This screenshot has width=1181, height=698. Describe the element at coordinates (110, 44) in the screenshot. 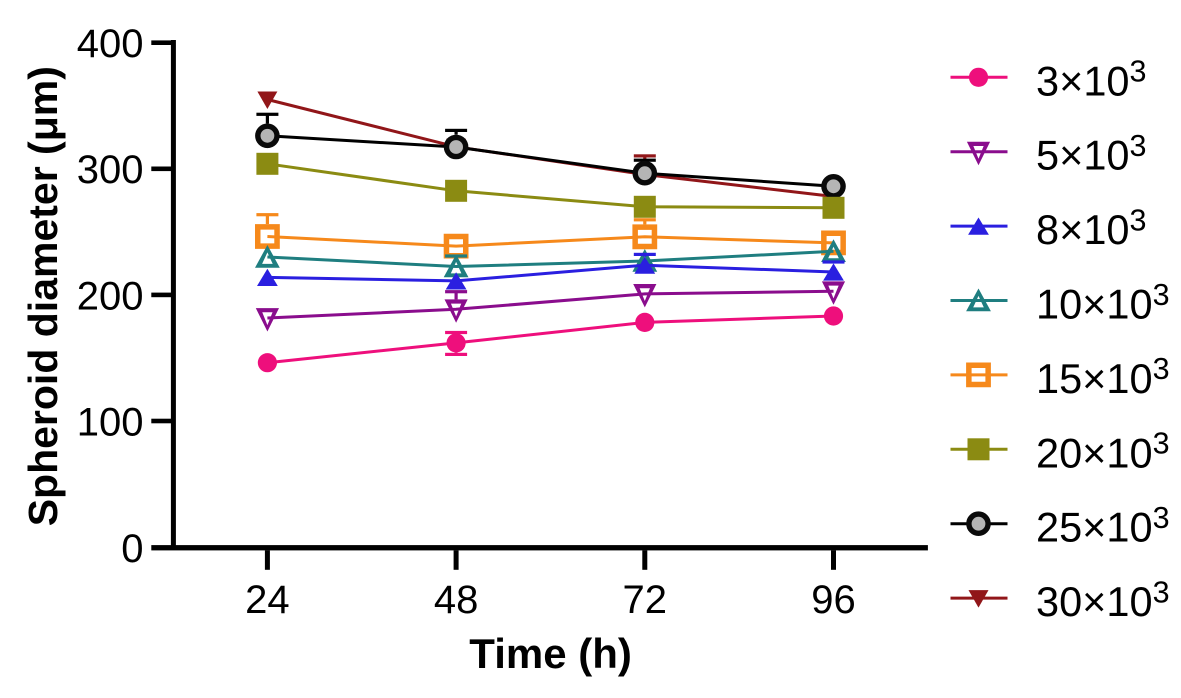

I see `svg-text: 400` at that location.